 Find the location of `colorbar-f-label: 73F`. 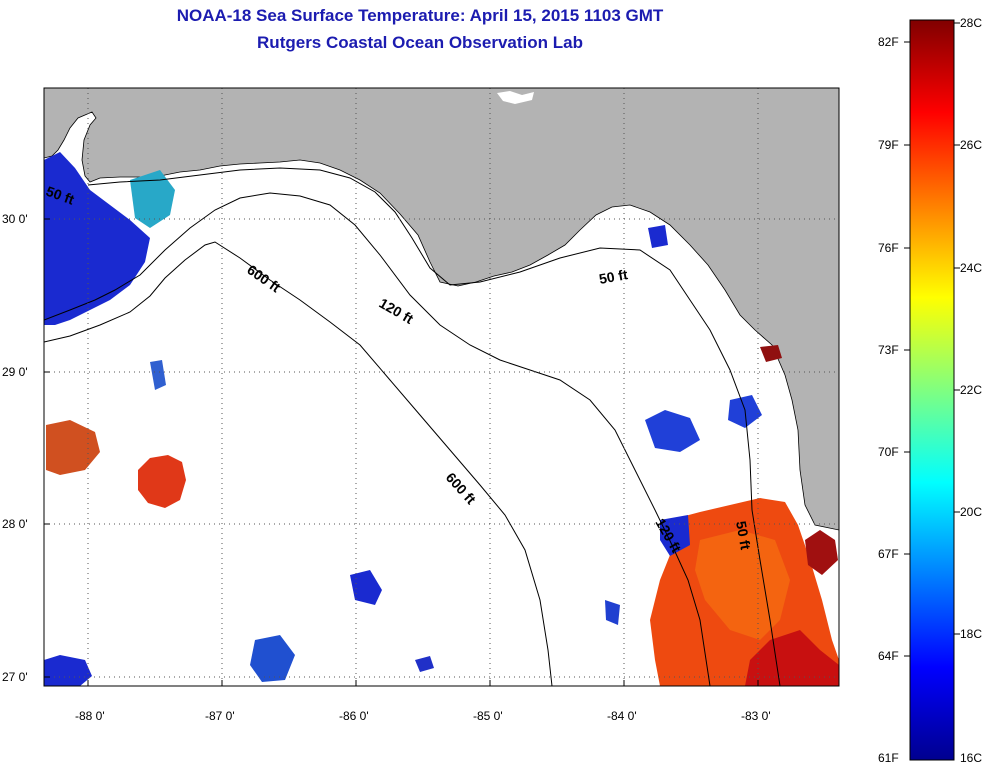

colorbar-f-label: 73F is located at coordinates (888, 350).